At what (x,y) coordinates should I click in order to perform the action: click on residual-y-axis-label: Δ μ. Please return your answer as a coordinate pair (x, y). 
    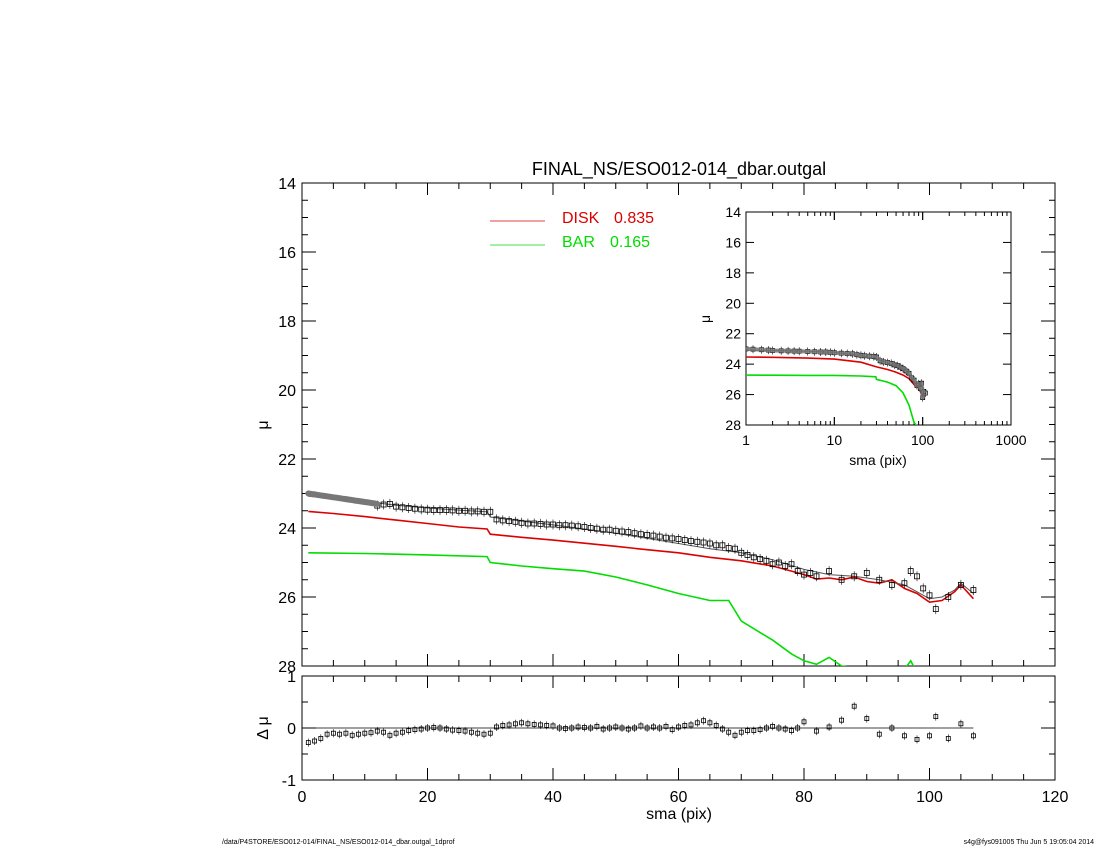
    Looking at the image, I should click on (263, 727).